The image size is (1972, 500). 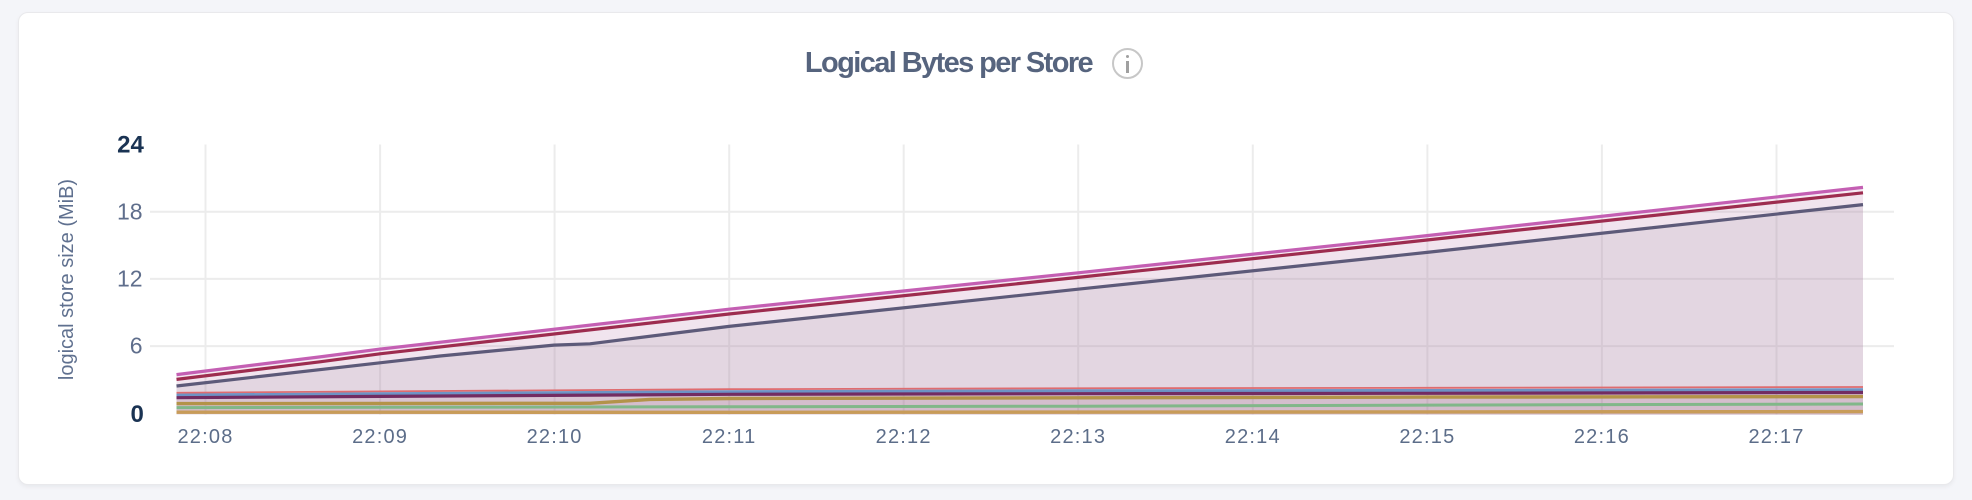 What do you see at coordinates (1427, 437) in the screenshot?
I see `svg-text: 22:15` at bounding box center [1427, 437].